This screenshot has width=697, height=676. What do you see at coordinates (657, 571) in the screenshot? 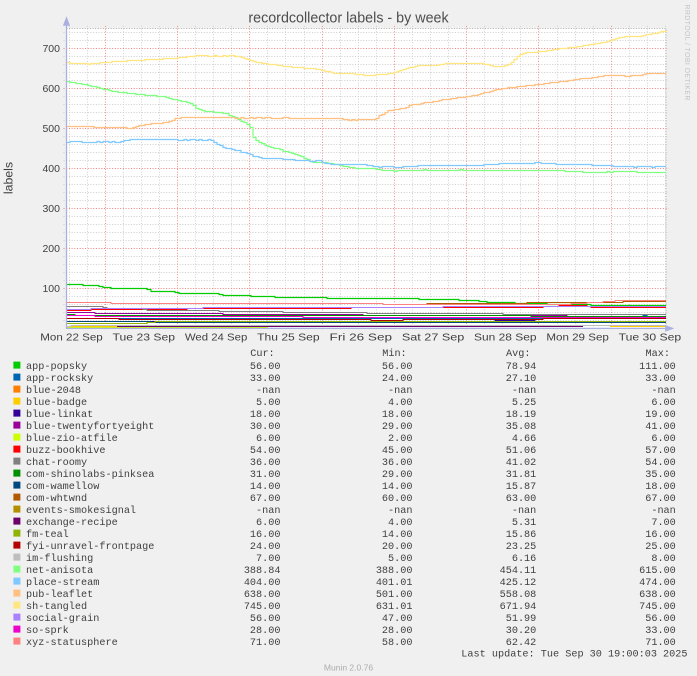
I see `svg-text: 615.00` at bounding box center [657, 571].